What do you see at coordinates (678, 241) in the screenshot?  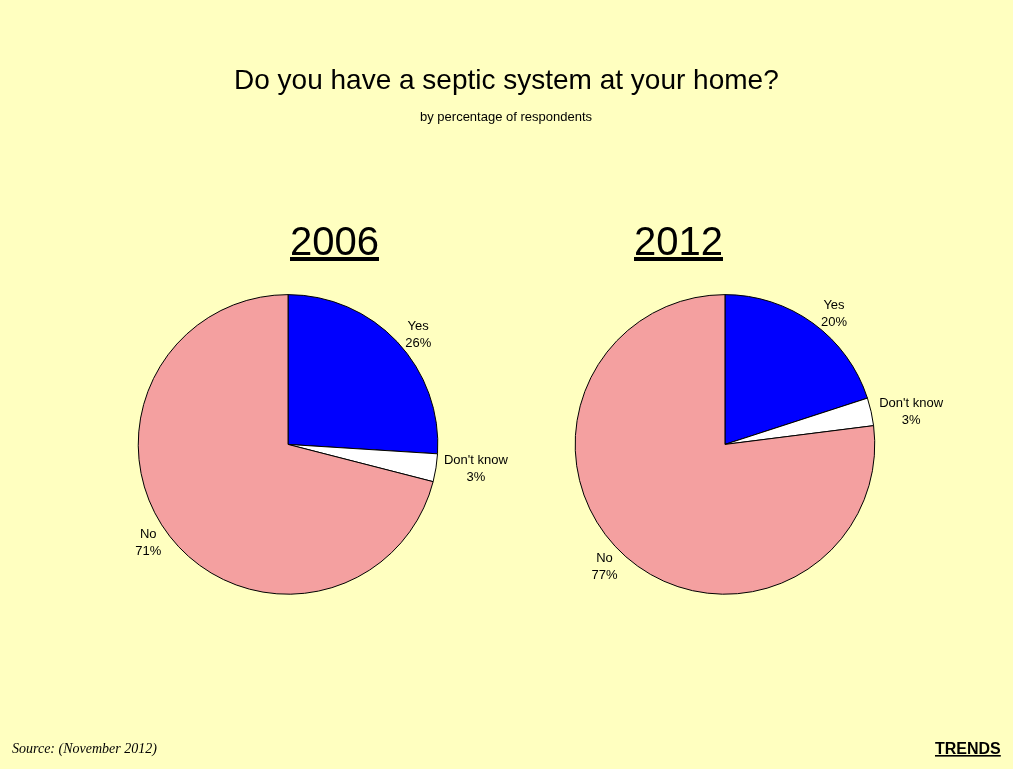 I see `chart-title: 2012` at bounding box center [678, 241].